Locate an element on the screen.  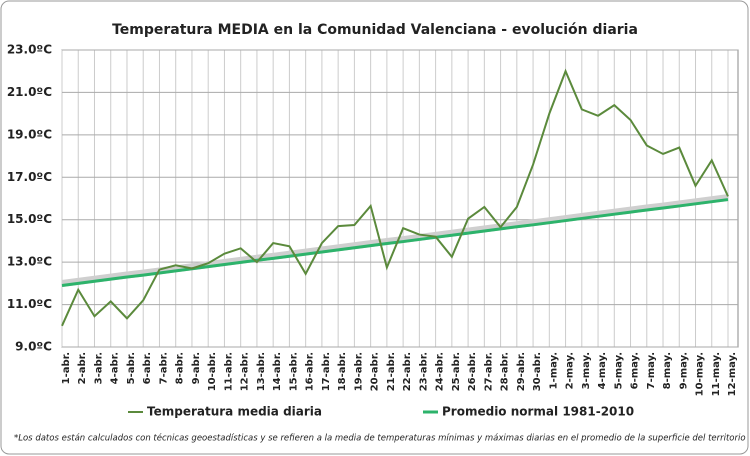
x-tick-label: 14-abr. is located at coordinates (277, 371).